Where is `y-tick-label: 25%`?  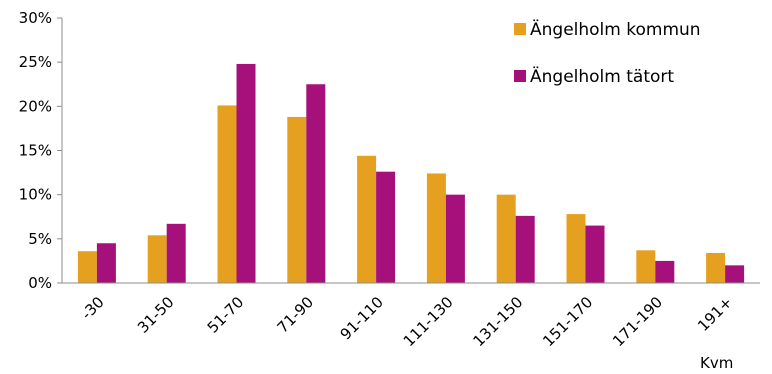 y-tick-label: 25% is located at coordinates (35, 62).